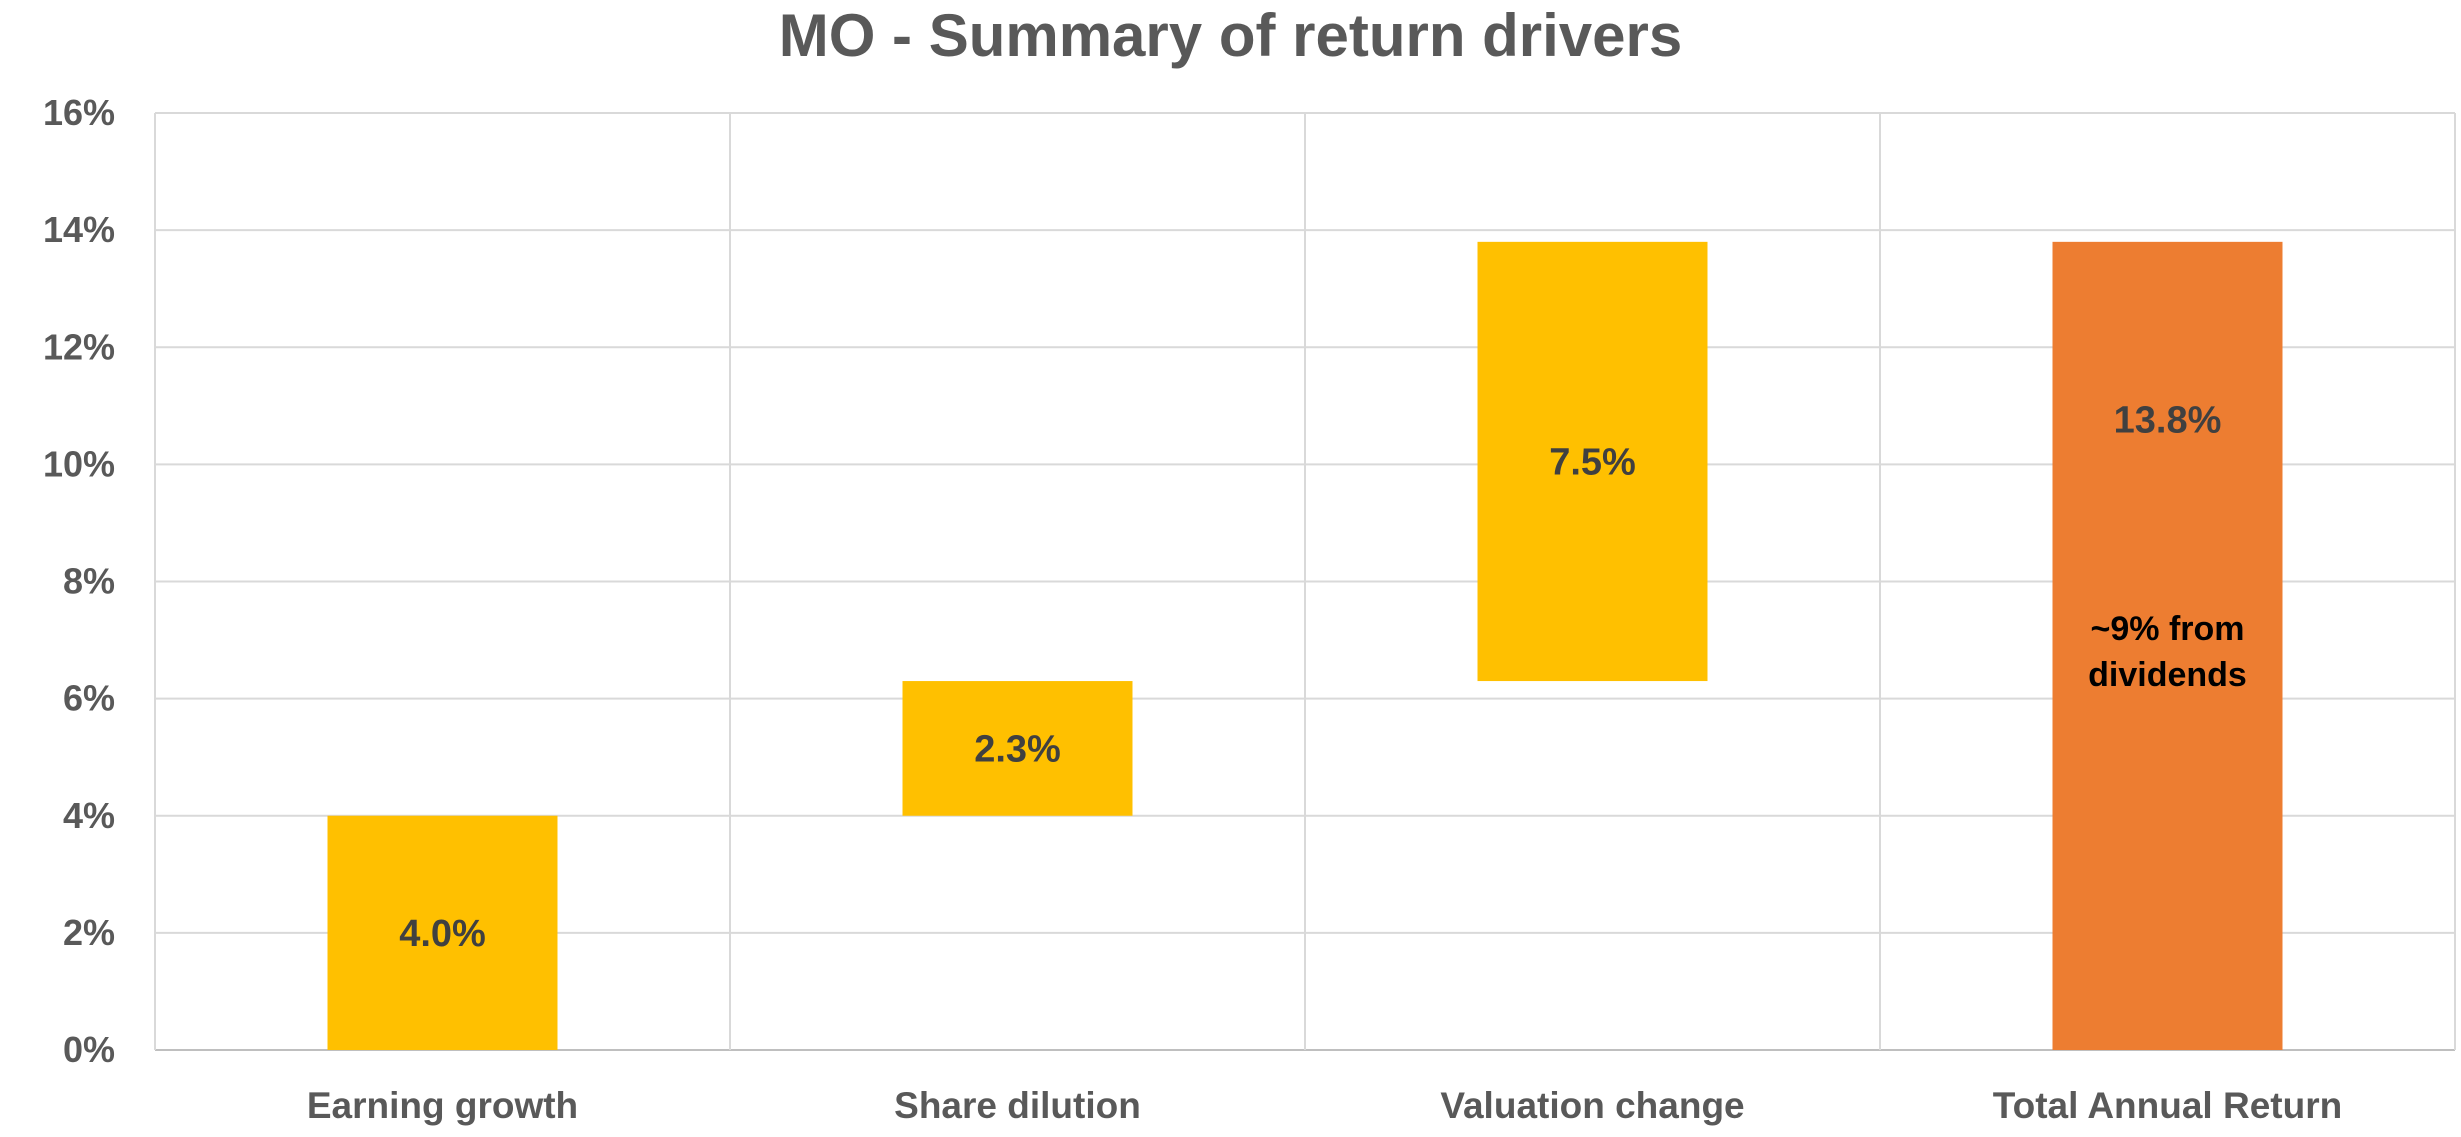 This screenshot has width=2461, height=1137. Describe the element at coordinates (79, 112) in the screenshot. I see `y-tick-label: 16%` at that location.